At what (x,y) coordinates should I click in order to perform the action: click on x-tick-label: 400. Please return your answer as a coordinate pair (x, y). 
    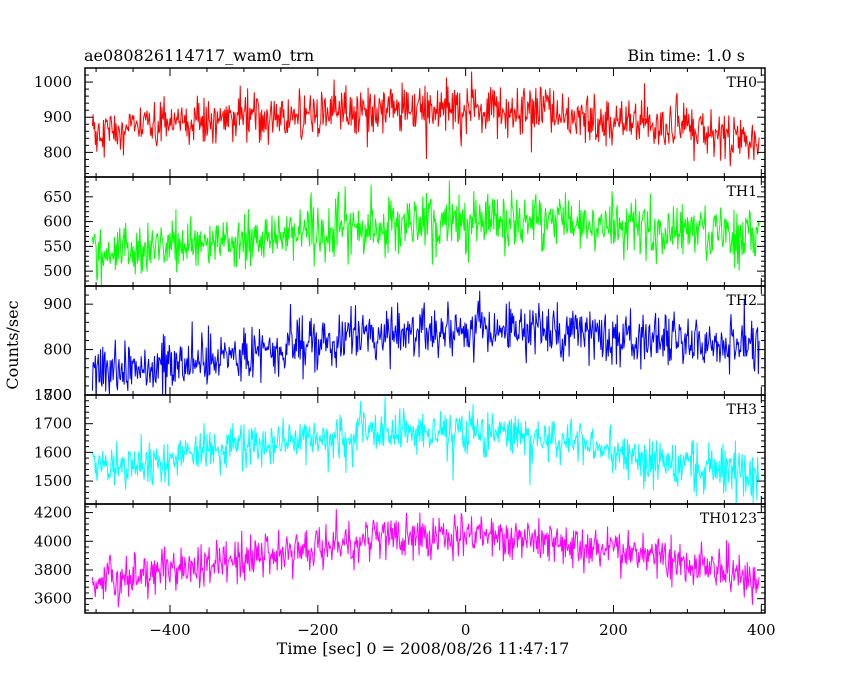
    Looking at the image, I should click on (761, 630).